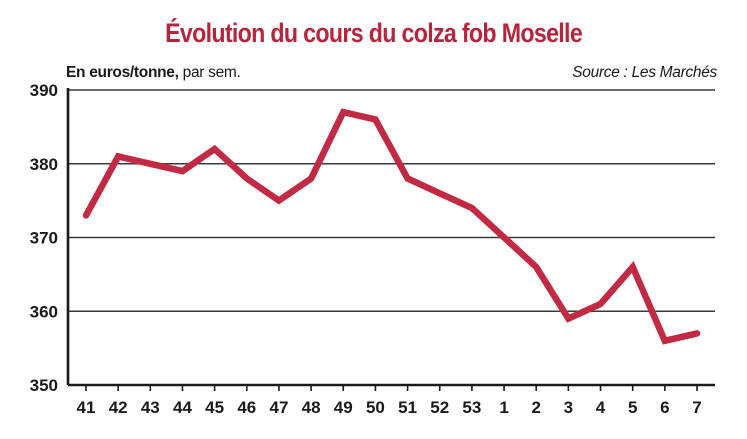 The width and height of the screenshot is (747, 439). Describe the element at coordinates (209, 72) in the screenshot. I see `unit-label-rest: par sem.` at that location.